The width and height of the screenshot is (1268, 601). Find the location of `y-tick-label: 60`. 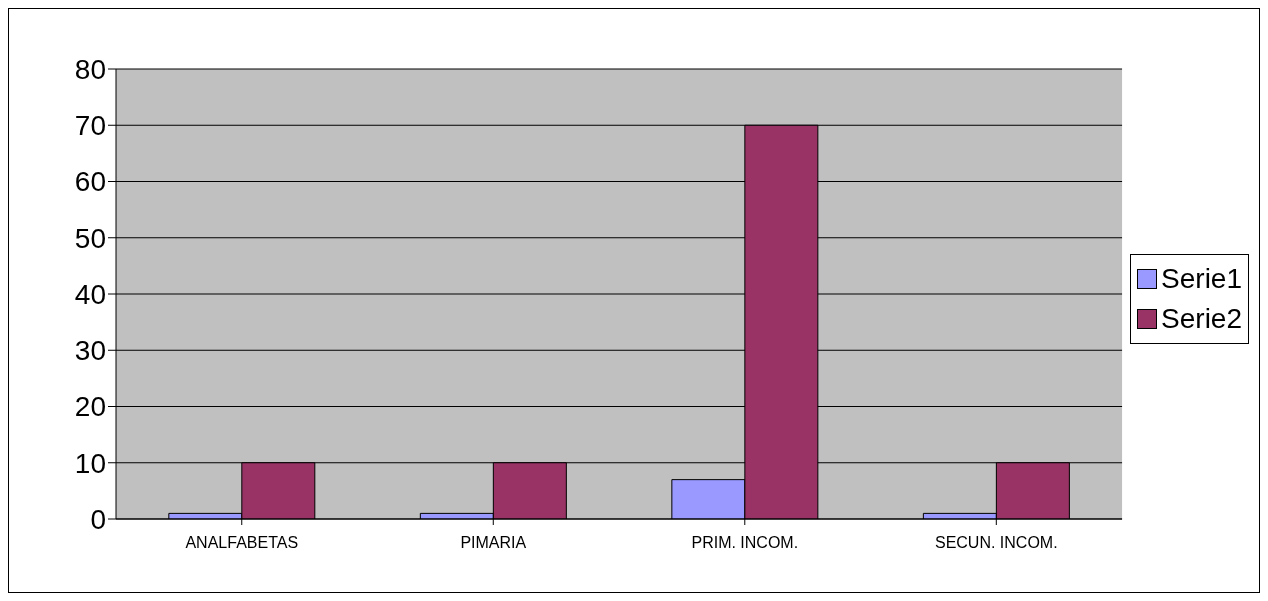

y-tick-label: 60 is located at coordinates (90, 182).